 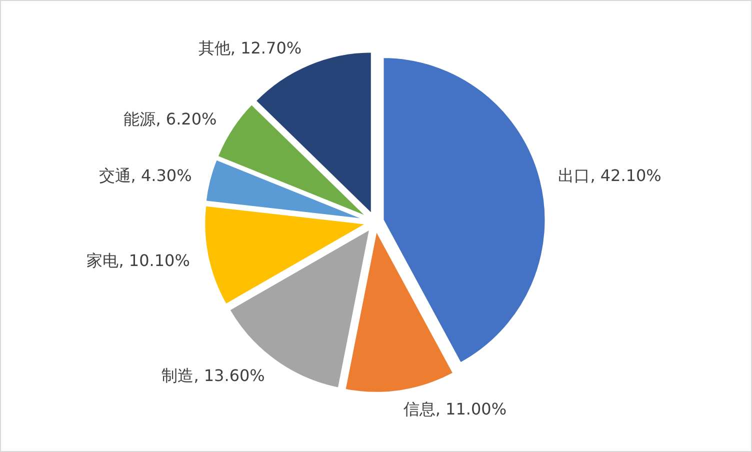 I want to click on slice-label: 其他, 12.70%, so click(x=250, y=48).